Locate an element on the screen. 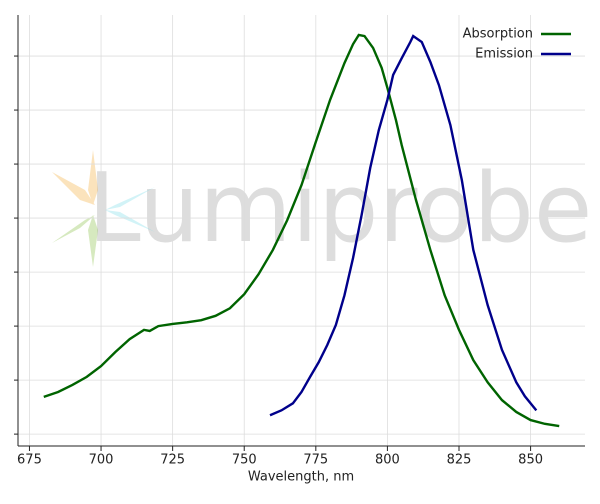  x-tick-label: 700 is located at coordinates (101, 460).